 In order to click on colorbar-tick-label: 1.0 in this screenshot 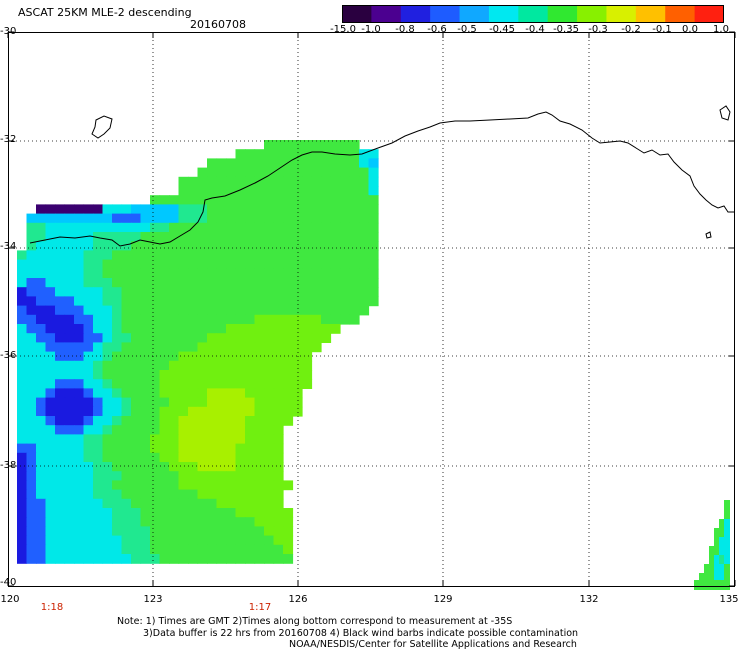, I will do `click(721, 29)`.